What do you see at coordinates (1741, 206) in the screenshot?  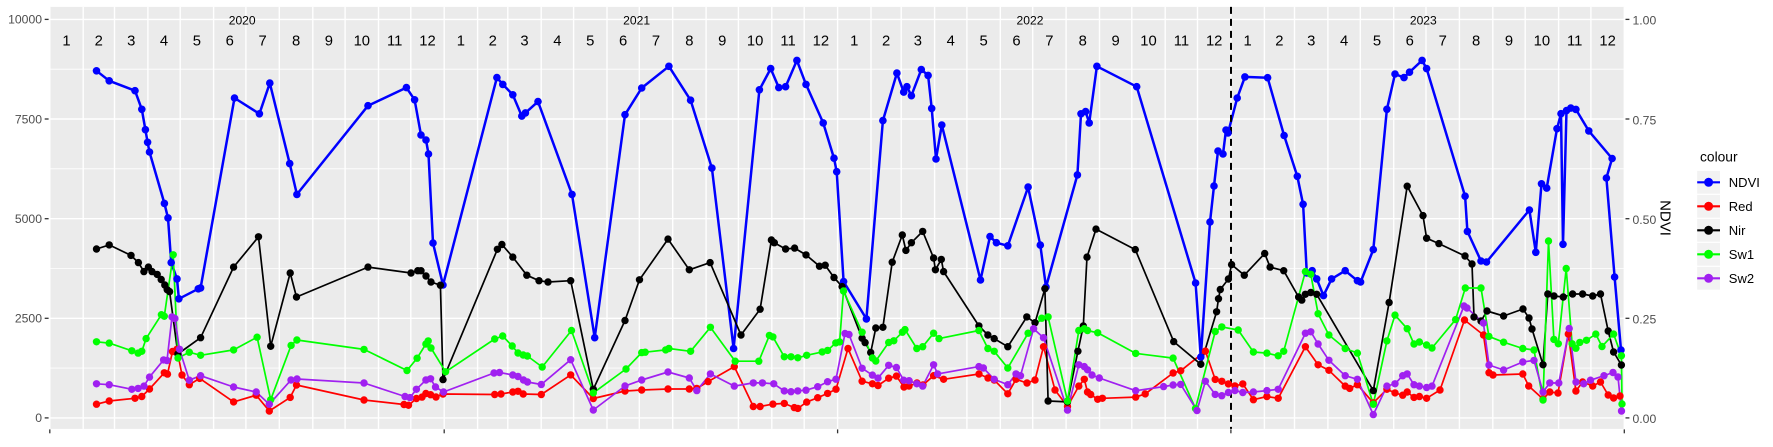 I see `svg-text: Red` at bounding box center [1741, 206].